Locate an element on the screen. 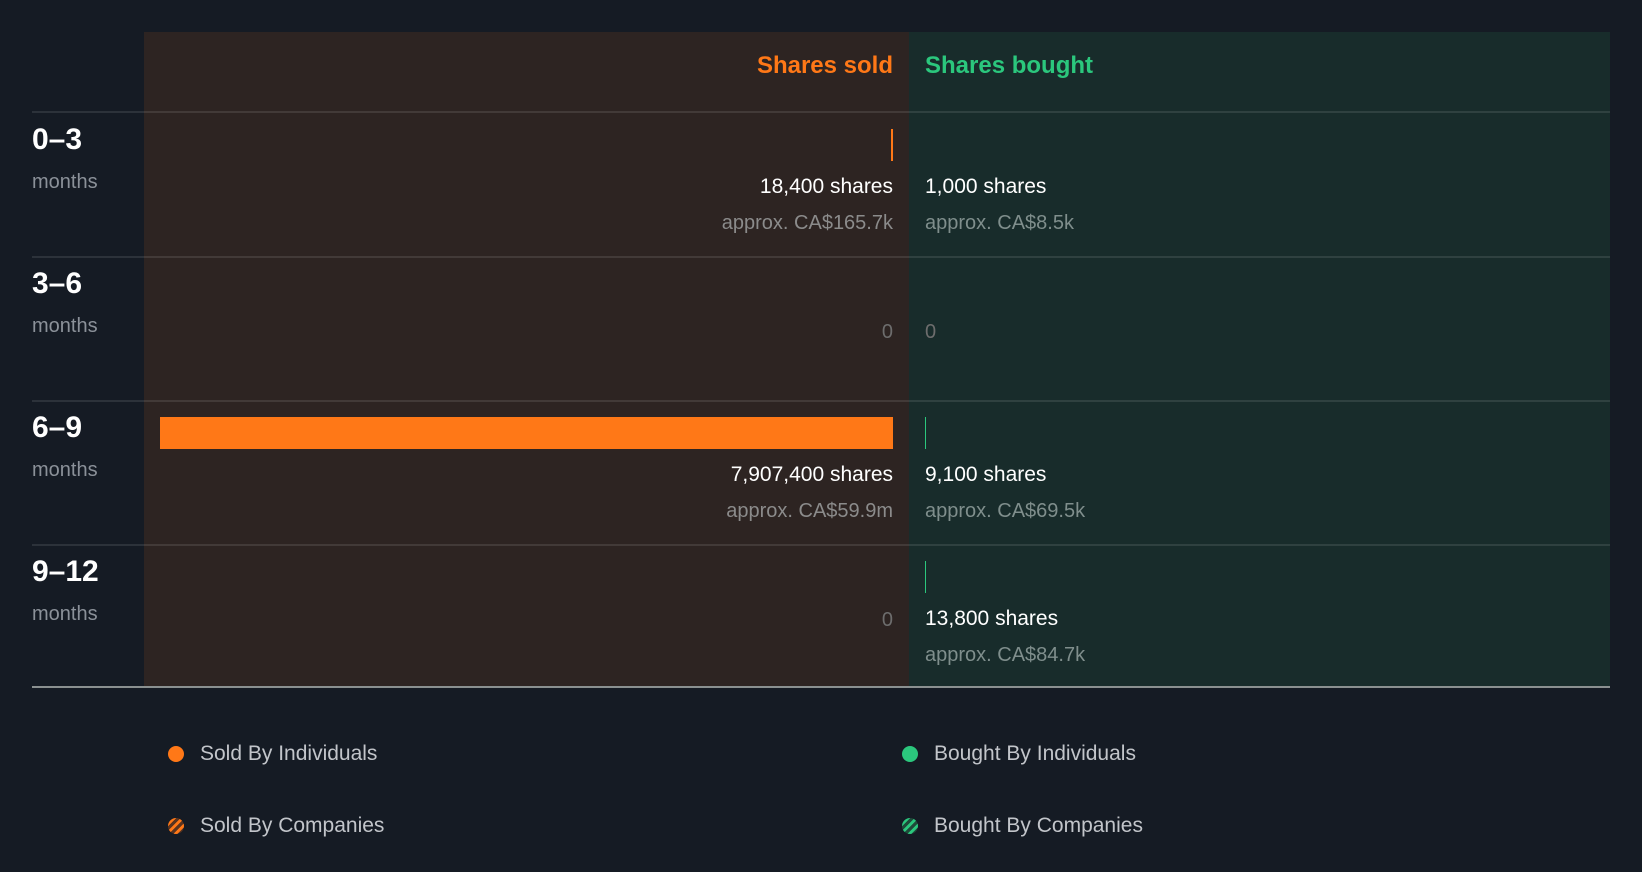 The height and width of the screenshot is (872, 1642). bought-approx-value: approx. CA$84.7k is located at coordinates (1005, 655).